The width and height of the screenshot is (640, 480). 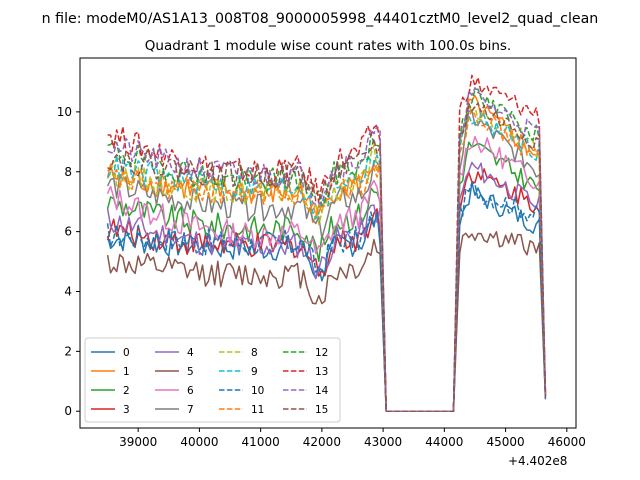 What do you see at coordinates (64, 112) in the screenshot?
I see `y-tick-label: 10` at bounding box center [64, 112].